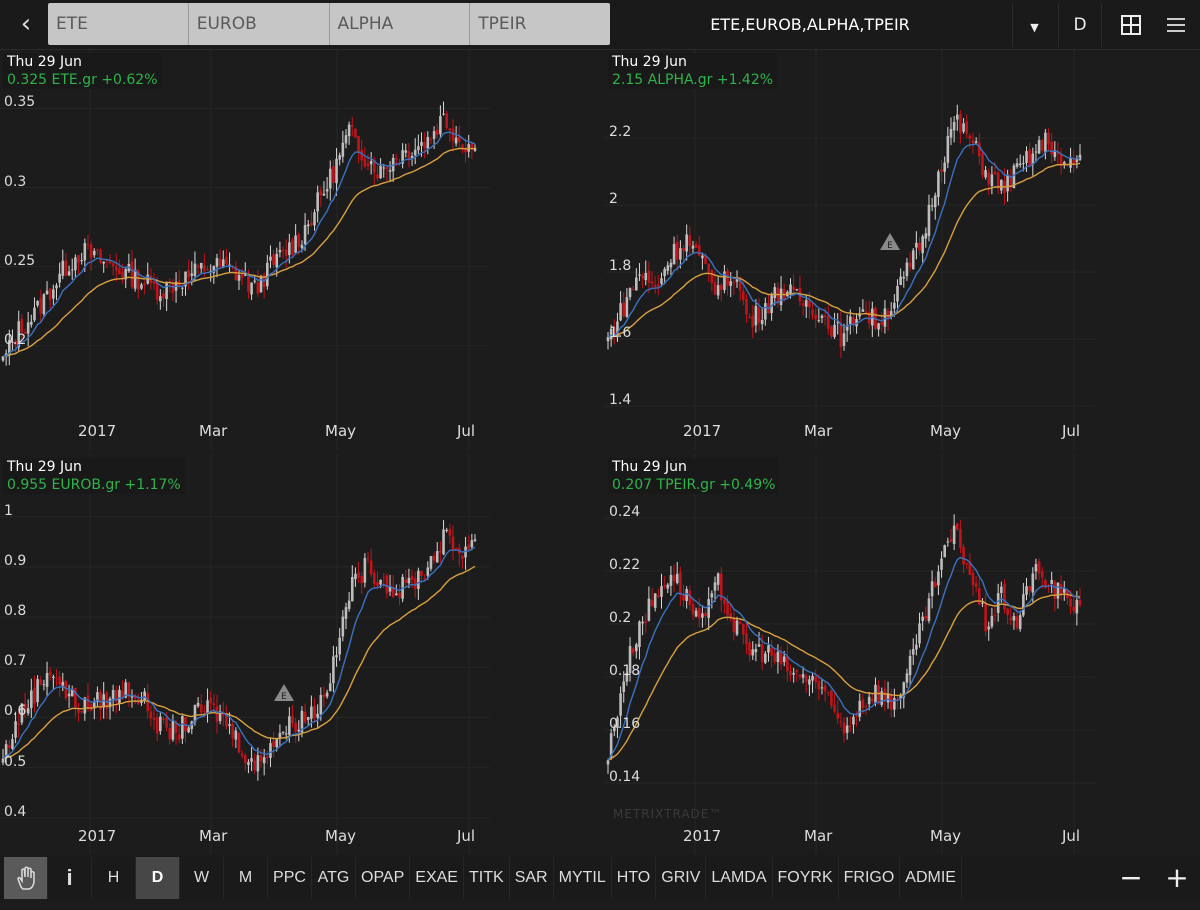  I want to click on period-d: D, so click(158, 877).